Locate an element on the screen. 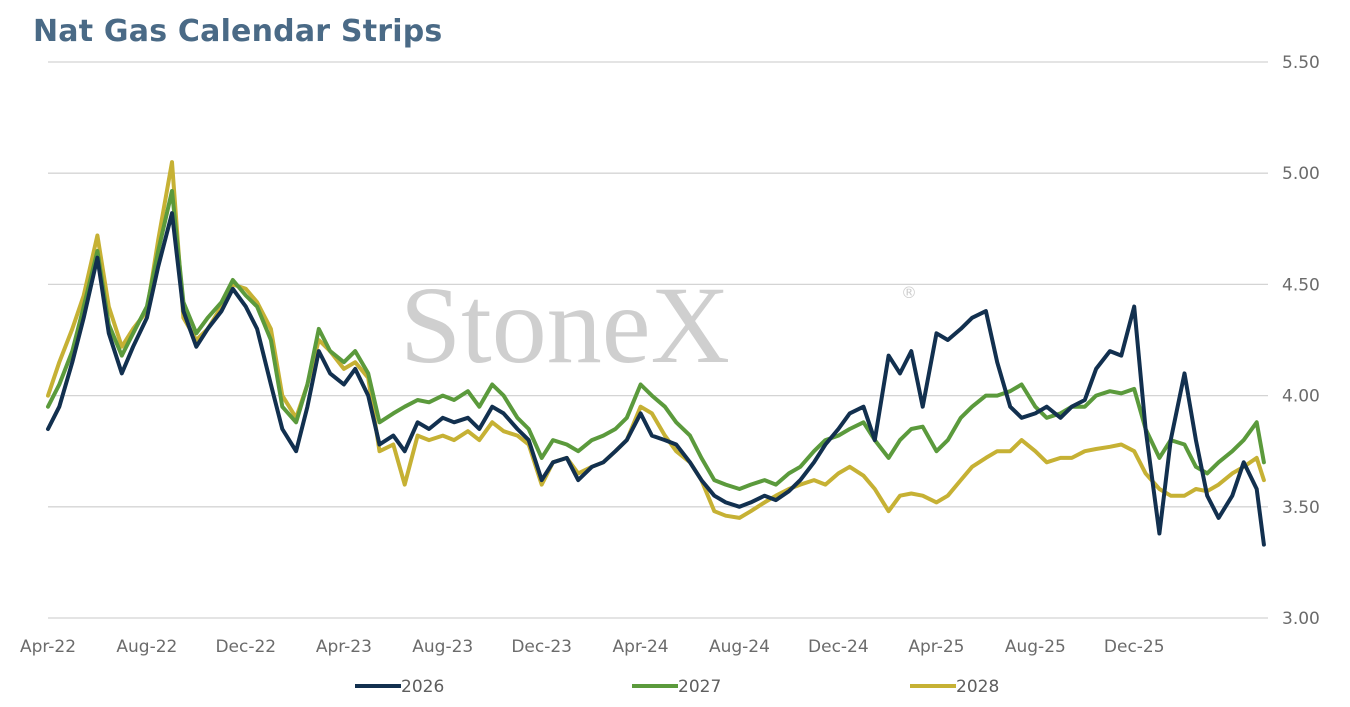  chart-title: Nat Gas Calendar Strips is located at coordinates (238, 31).